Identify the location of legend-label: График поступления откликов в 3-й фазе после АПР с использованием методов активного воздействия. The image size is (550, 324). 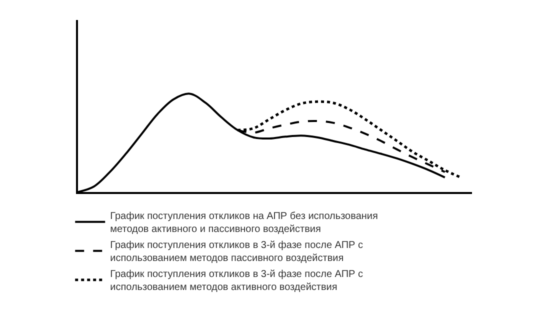
(237, 281).